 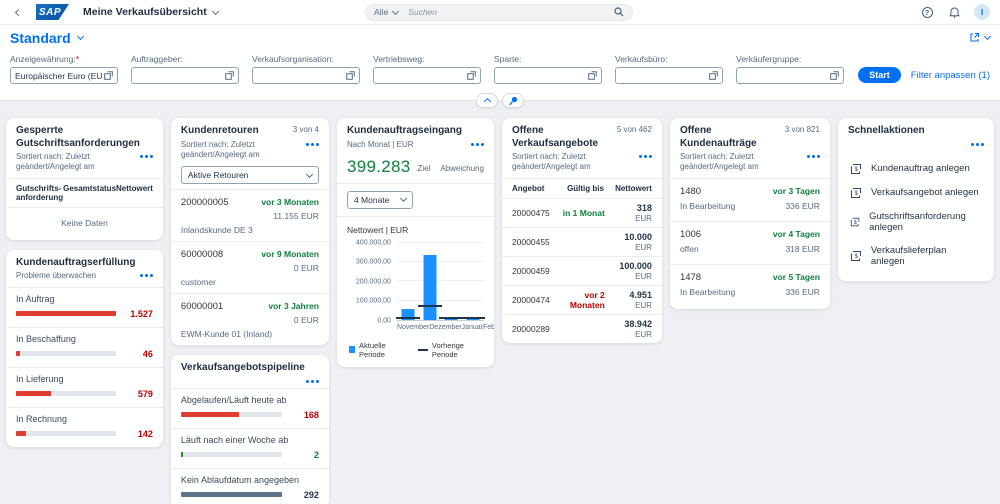 What do you see at coordinates (249, 447) in the screenshot?
I see `pipeline-row: Läuft nach einer Woche ab 2` at bounding box center [249, 447].